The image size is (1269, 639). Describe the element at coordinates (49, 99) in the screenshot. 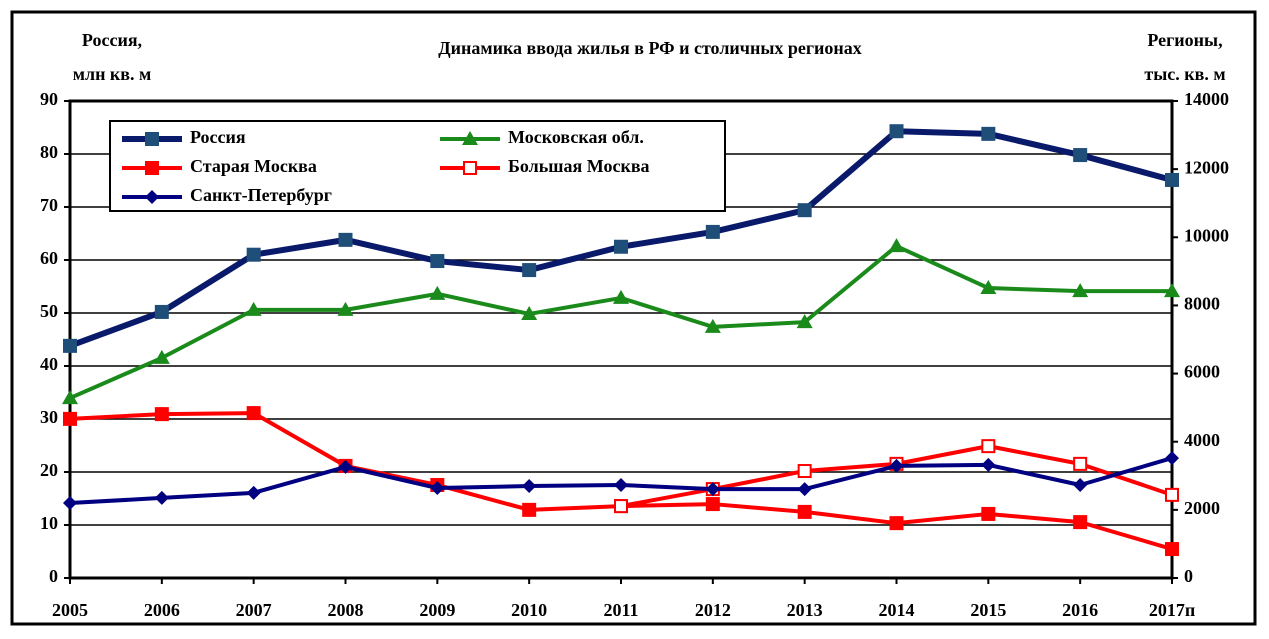

I see `y-tick-label: 90` at that location.